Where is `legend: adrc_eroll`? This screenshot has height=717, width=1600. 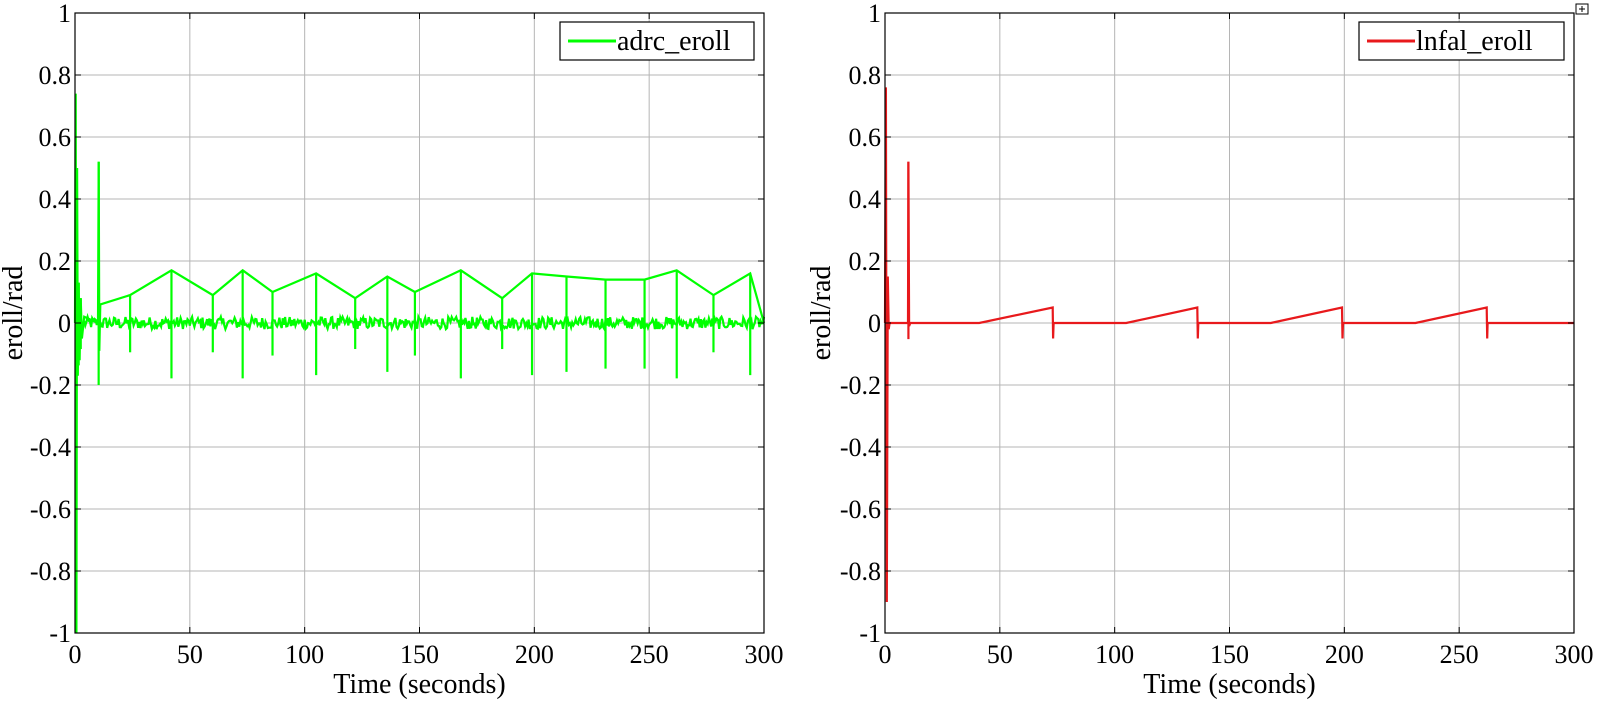
legend: adrc_eroll is located at coordinates (657, 41).